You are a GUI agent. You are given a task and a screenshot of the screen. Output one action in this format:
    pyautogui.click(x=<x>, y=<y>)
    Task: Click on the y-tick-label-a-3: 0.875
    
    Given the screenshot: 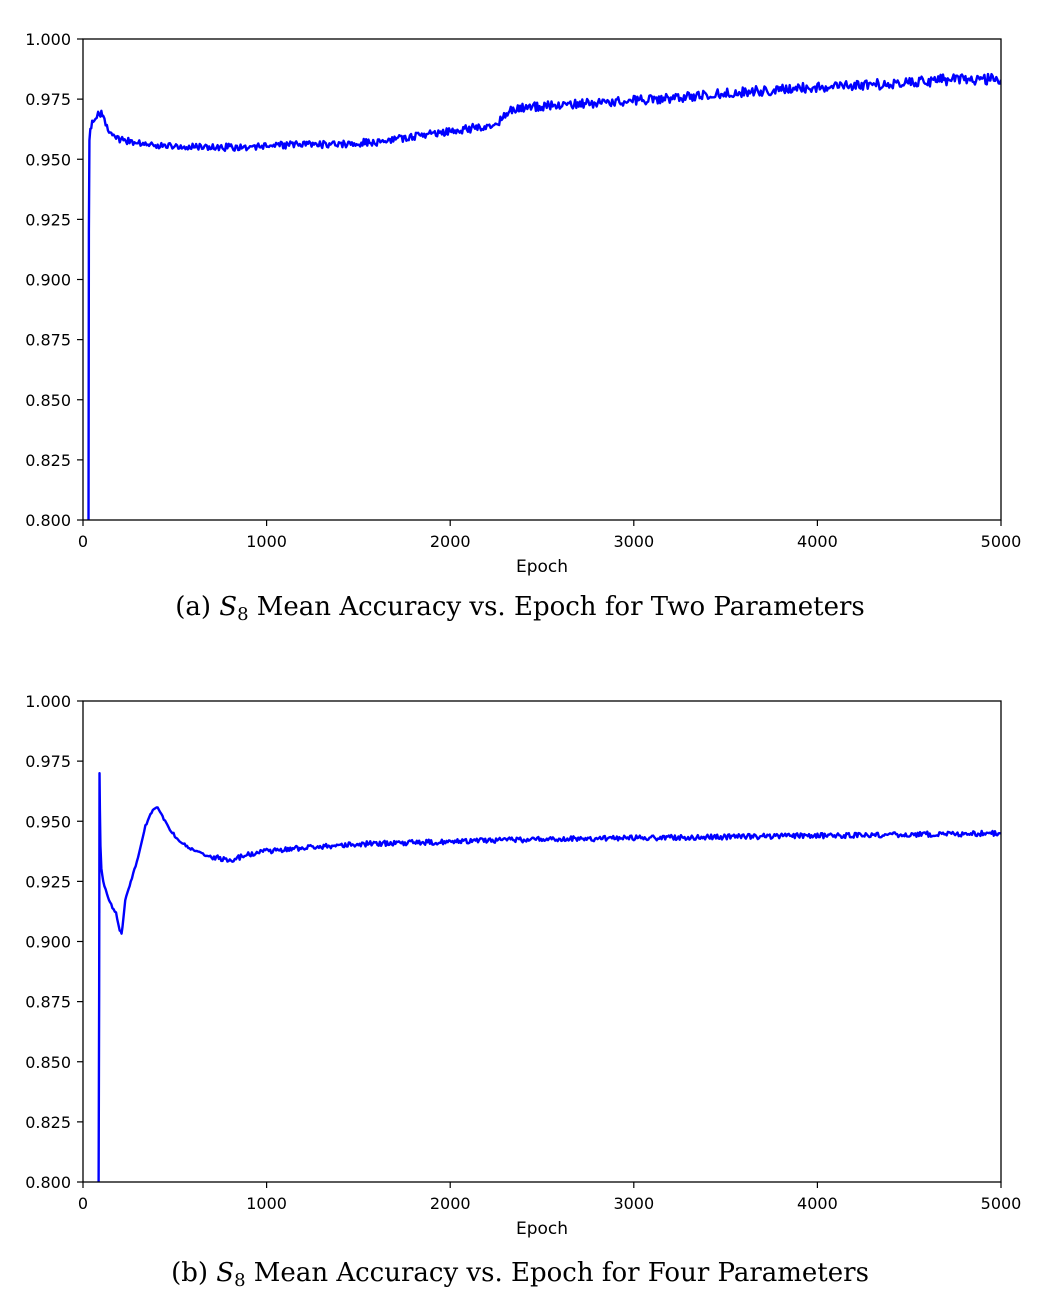 What is the action you would take?
    pyautogui.click(x=48, y=340)
    